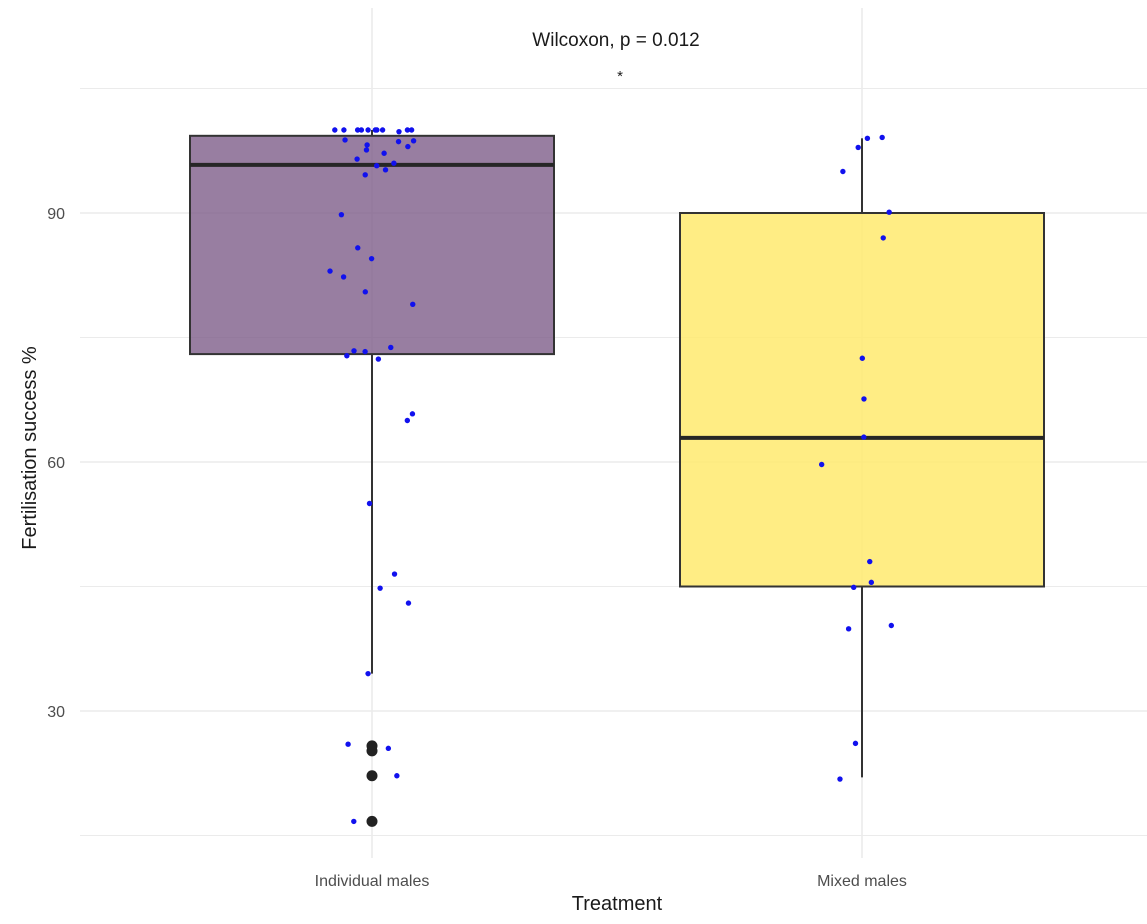 This screenshot has width=1147, height=924. What do you see at coordinates (372, 245) in the screenshot?
I see `box-iqr` at bounding box center [372, 245].